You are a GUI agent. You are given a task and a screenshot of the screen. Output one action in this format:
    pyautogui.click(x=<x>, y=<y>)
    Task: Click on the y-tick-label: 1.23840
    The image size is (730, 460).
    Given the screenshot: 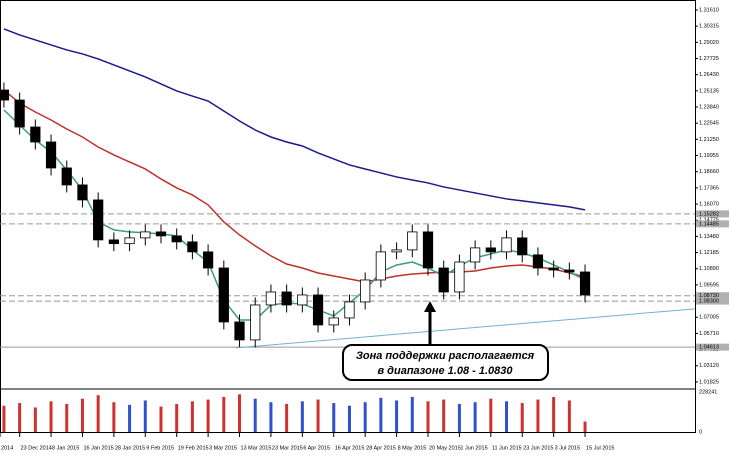 What is the action you would take?
    pyautogui.click(x=709, y=107)
    